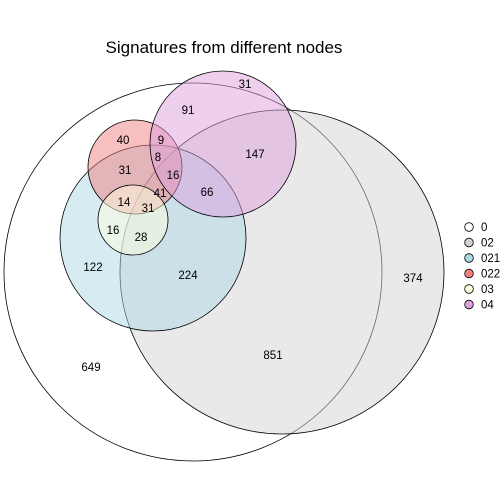  What do you see at coordinates (487, 306) in the screenshot?
I see `legend-label: 04` at bounding box center [487, 306].